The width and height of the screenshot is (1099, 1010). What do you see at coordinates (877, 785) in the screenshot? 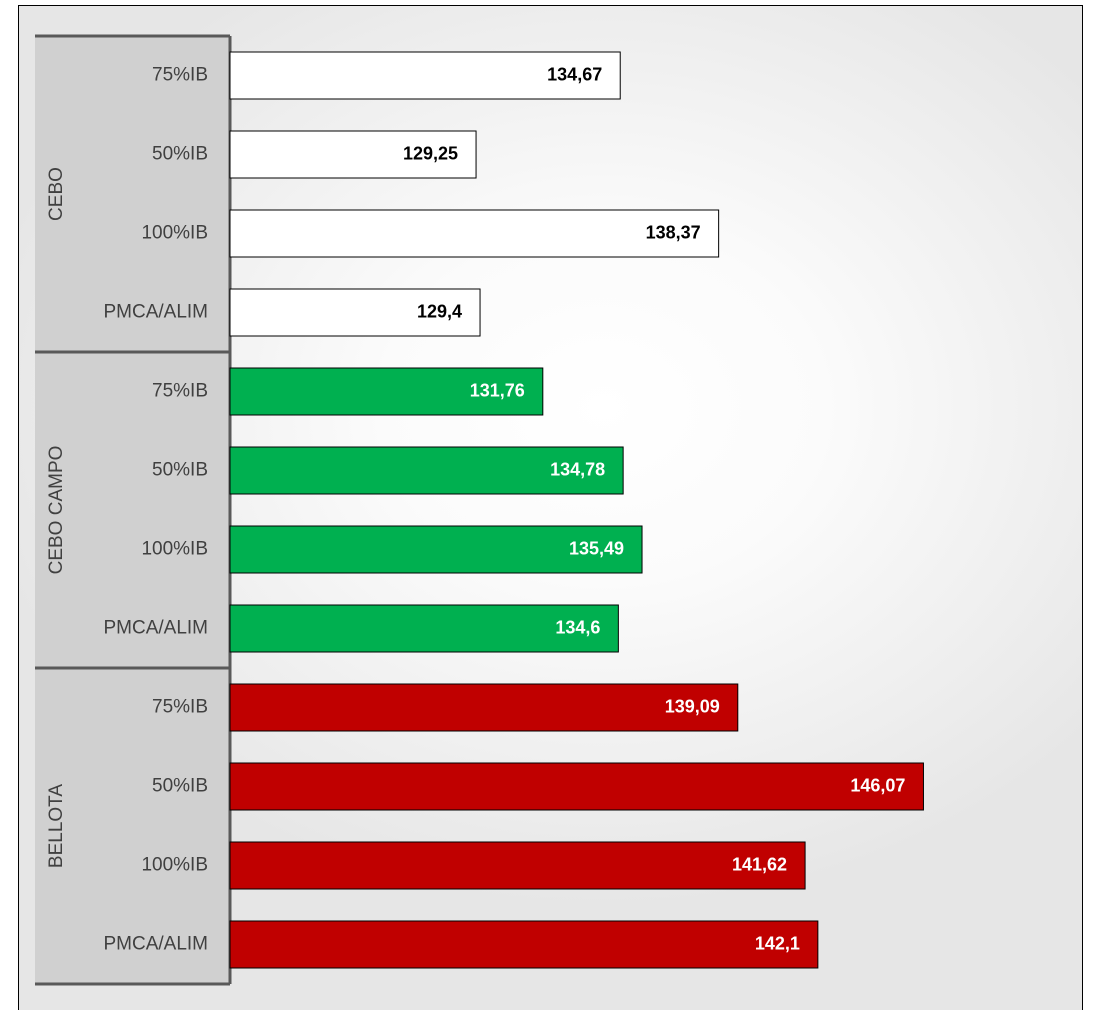
I see `value-label: 146,07` at bounding box center [877, 785].